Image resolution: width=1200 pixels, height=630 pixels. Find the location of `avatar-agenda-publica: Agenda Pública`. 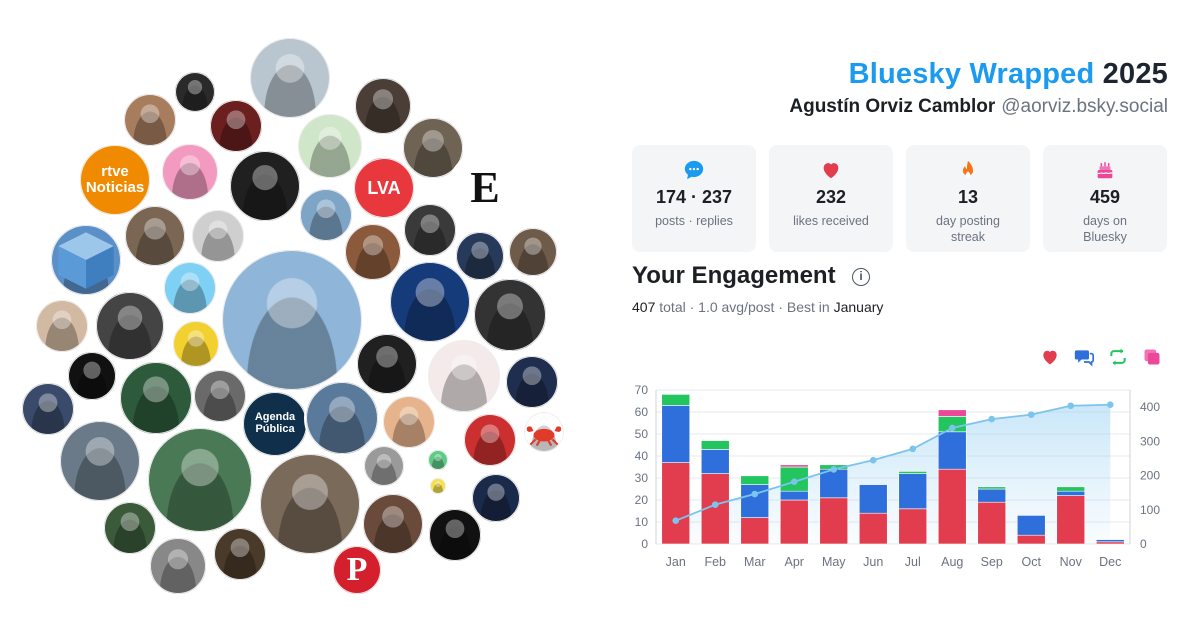

avatar-agenda-publica: Agenda Pública is located at coordinates (275, 424).